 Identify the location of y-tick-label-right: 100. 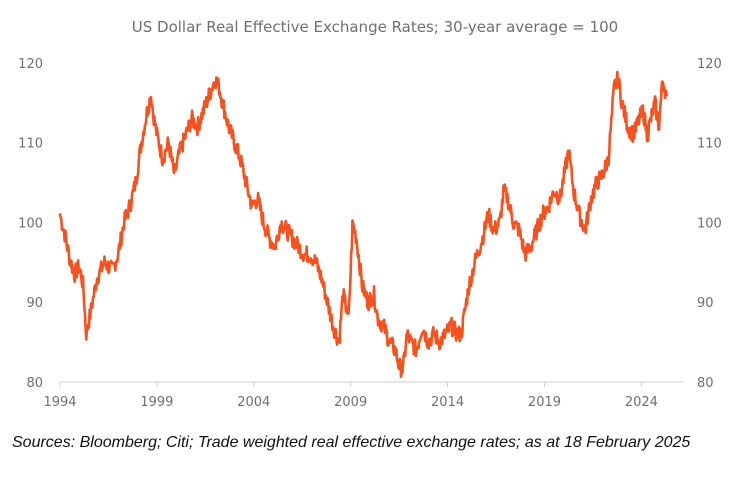
(709, 223).